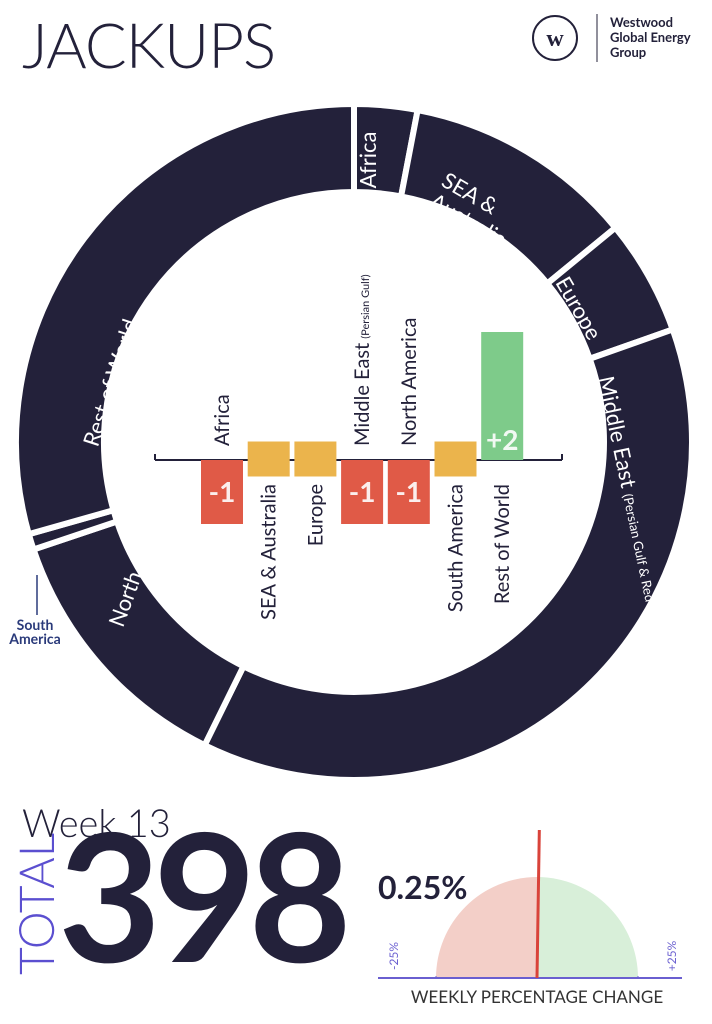  Describe the element at coordinates (486, 927) in the screenshot. I see `gauge-negative` at that location.